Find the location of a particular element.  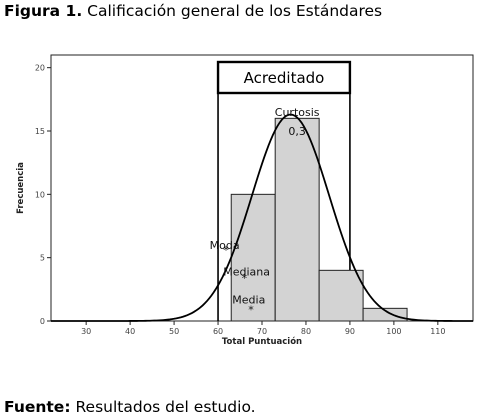

x-tick-label: 40 is located at coordinates (130, 331).